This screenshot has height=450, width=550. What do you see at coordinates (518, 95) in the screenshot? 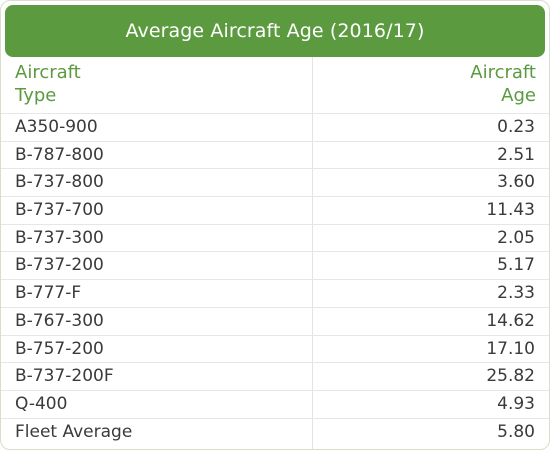
I see `column-header-aircraft-age-line2: Age` at bounding box center [518, 95].